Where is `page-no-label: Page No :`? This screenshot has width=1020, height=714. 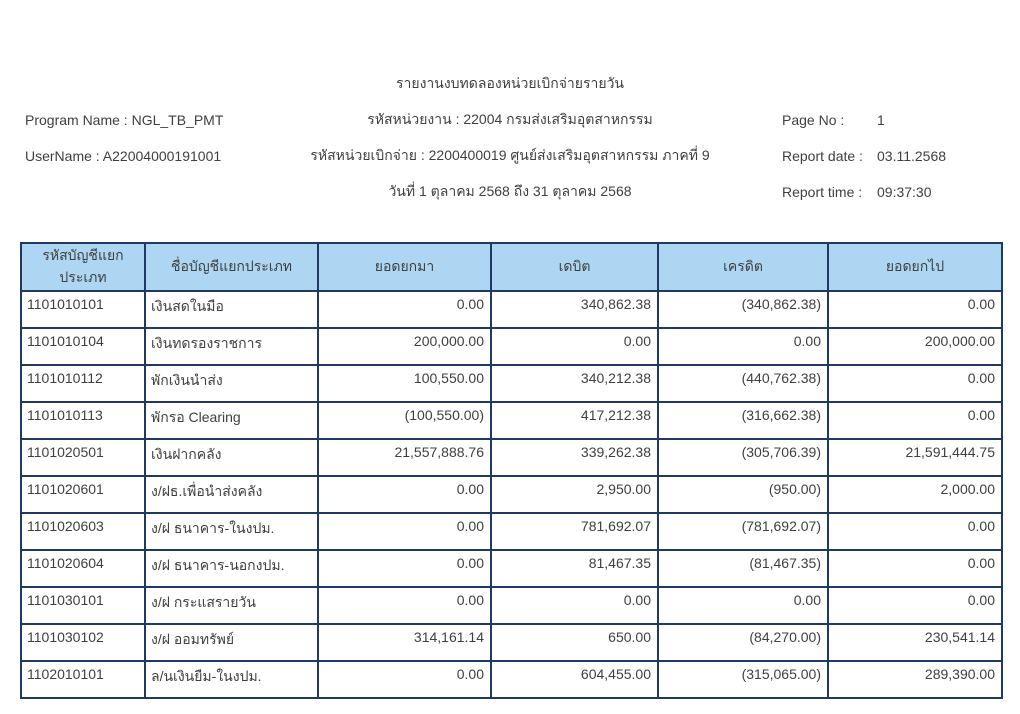
page-no-label: Page No : is located at coordinates (813, 120).